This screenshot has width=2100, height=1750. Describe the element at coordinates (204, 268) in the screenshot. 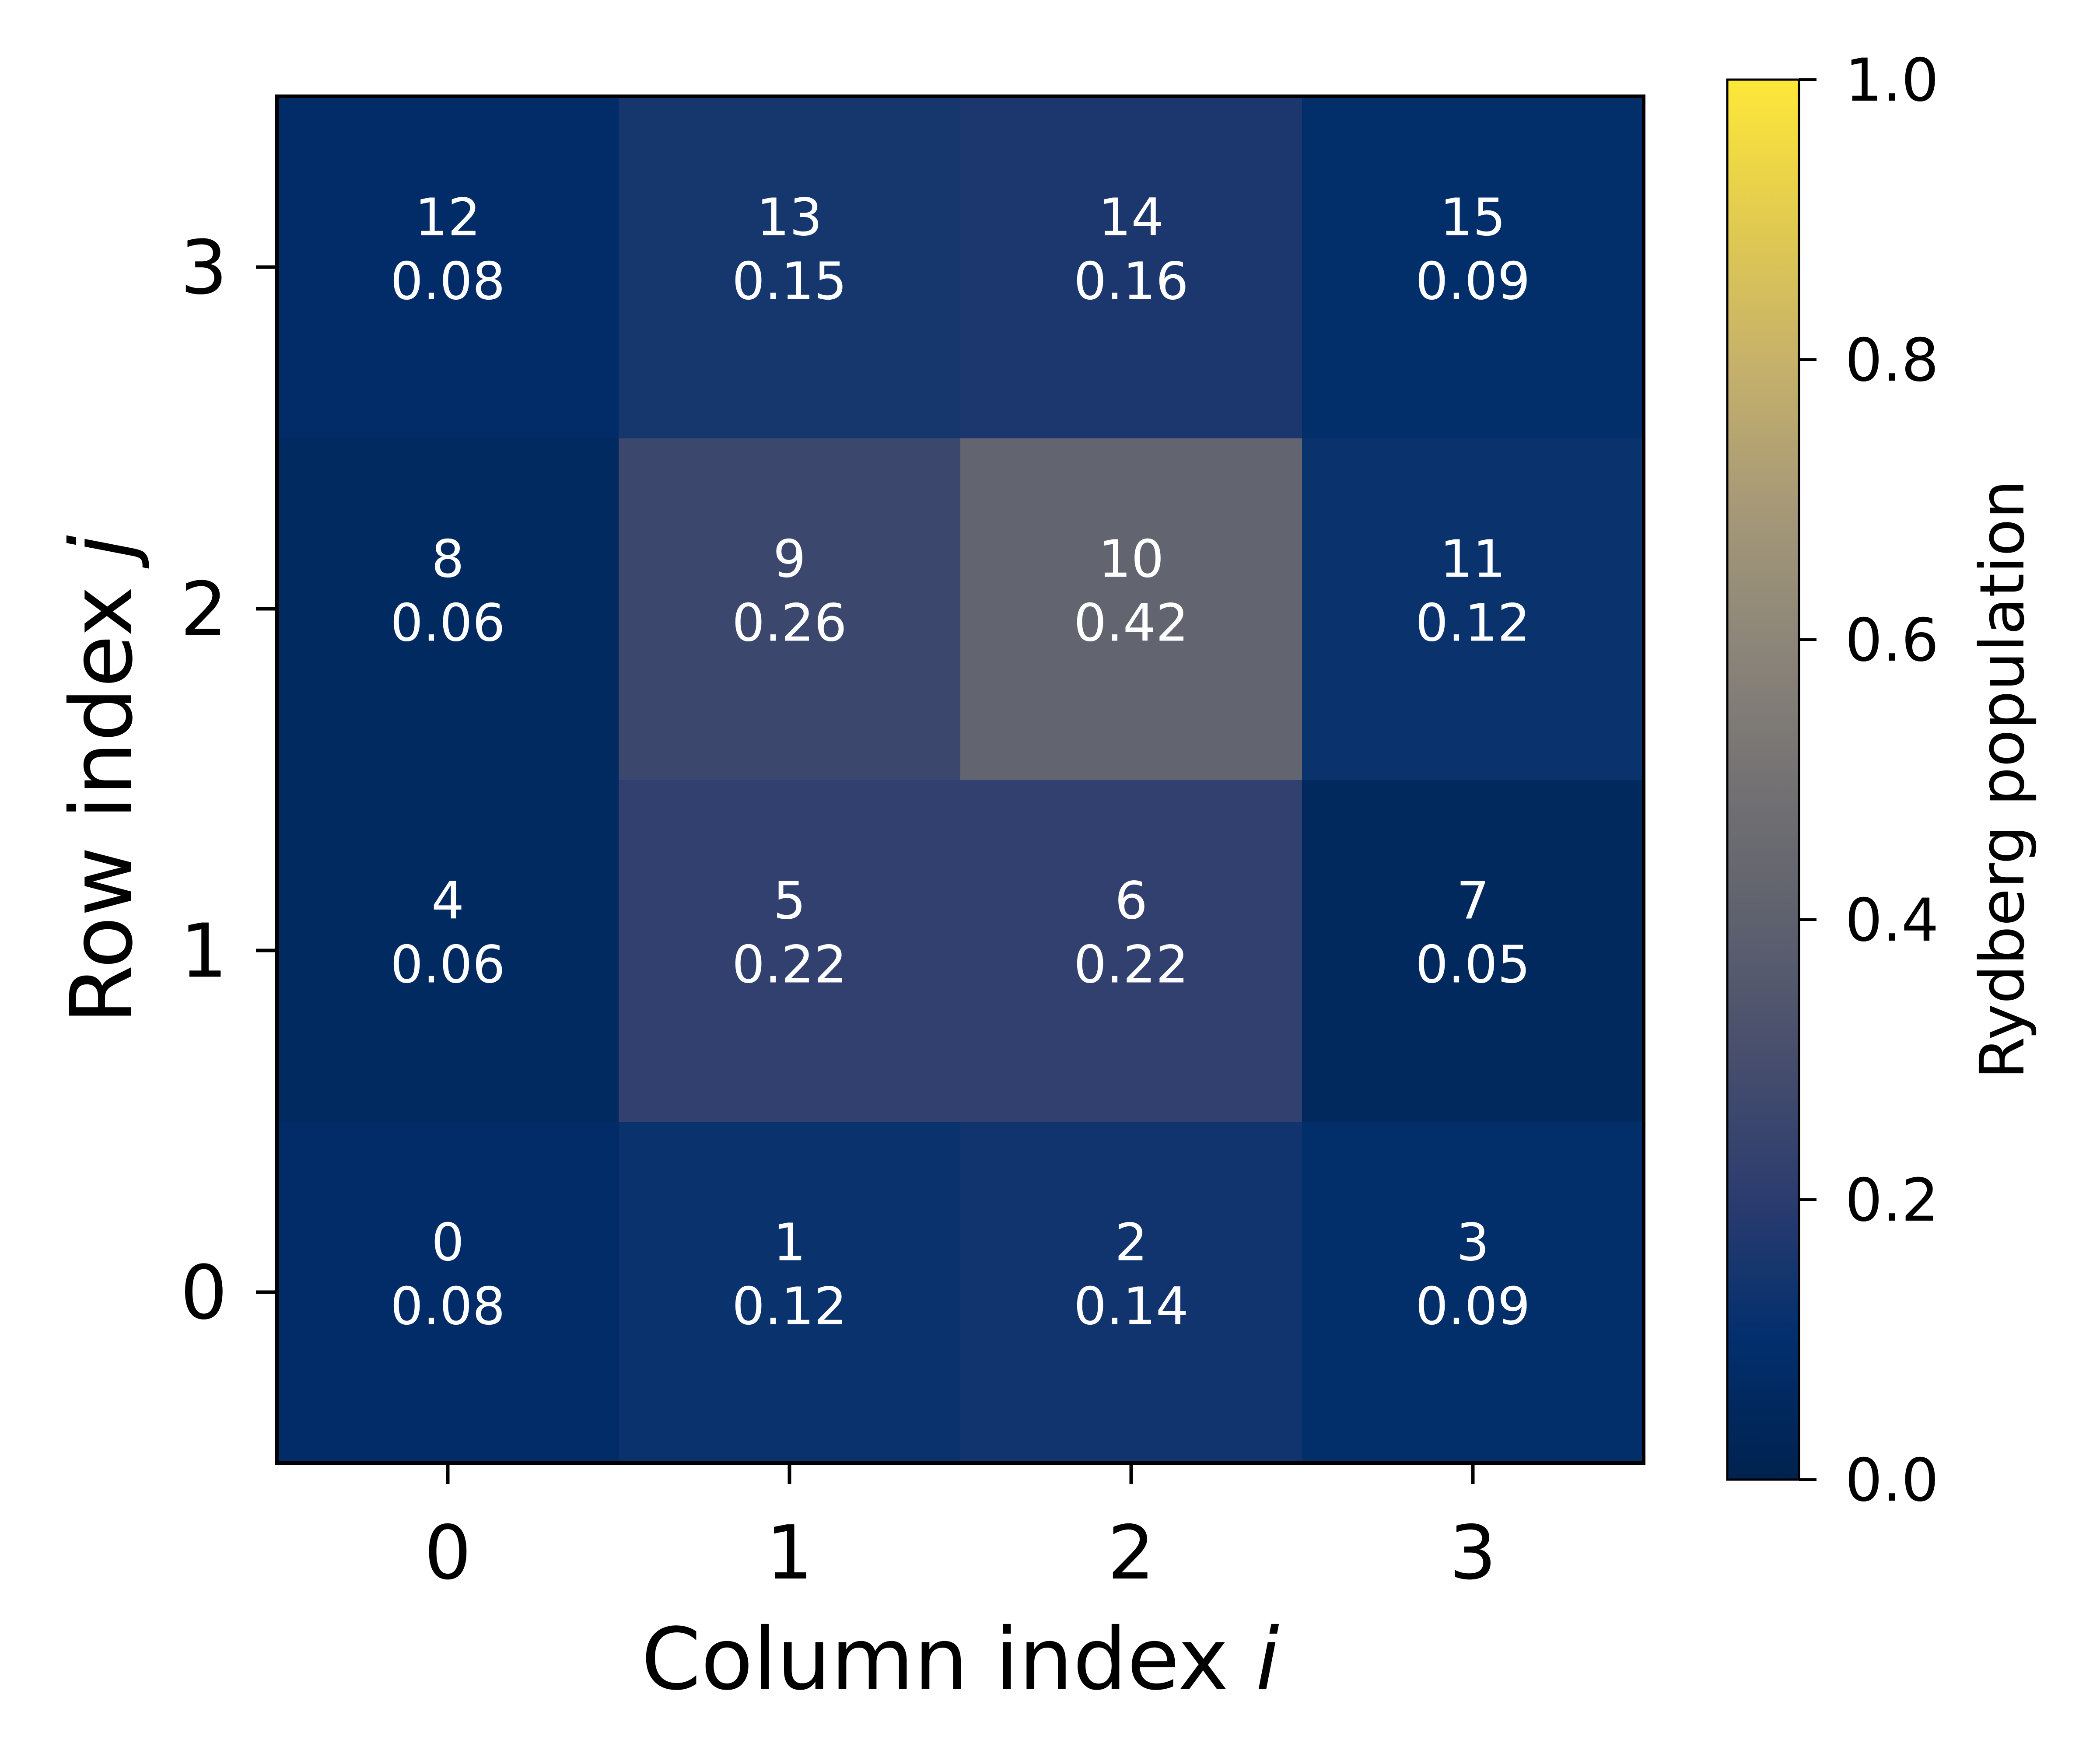

I see `y-tick-label: 3` at that location.